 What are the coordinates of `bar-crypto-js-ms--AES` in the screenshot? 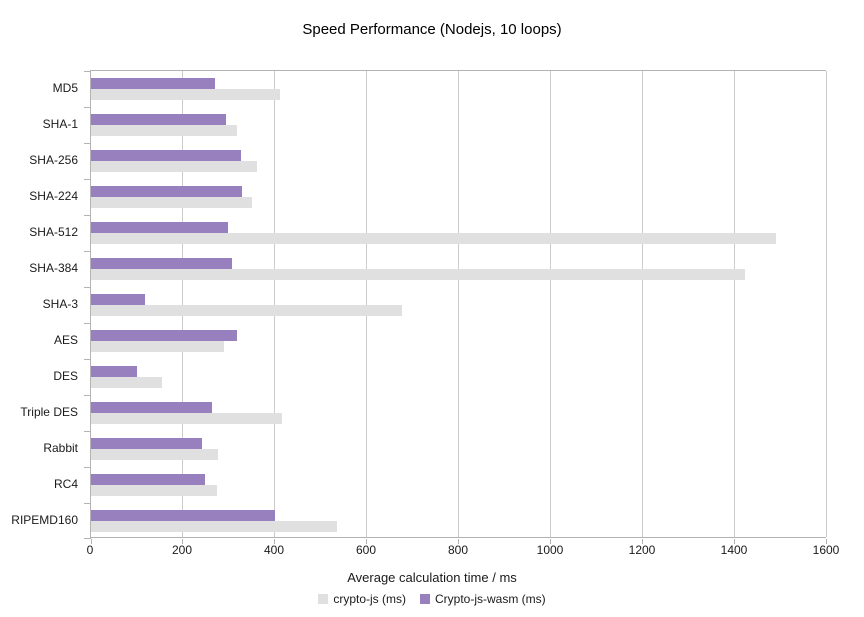 It's located at (157, 346).